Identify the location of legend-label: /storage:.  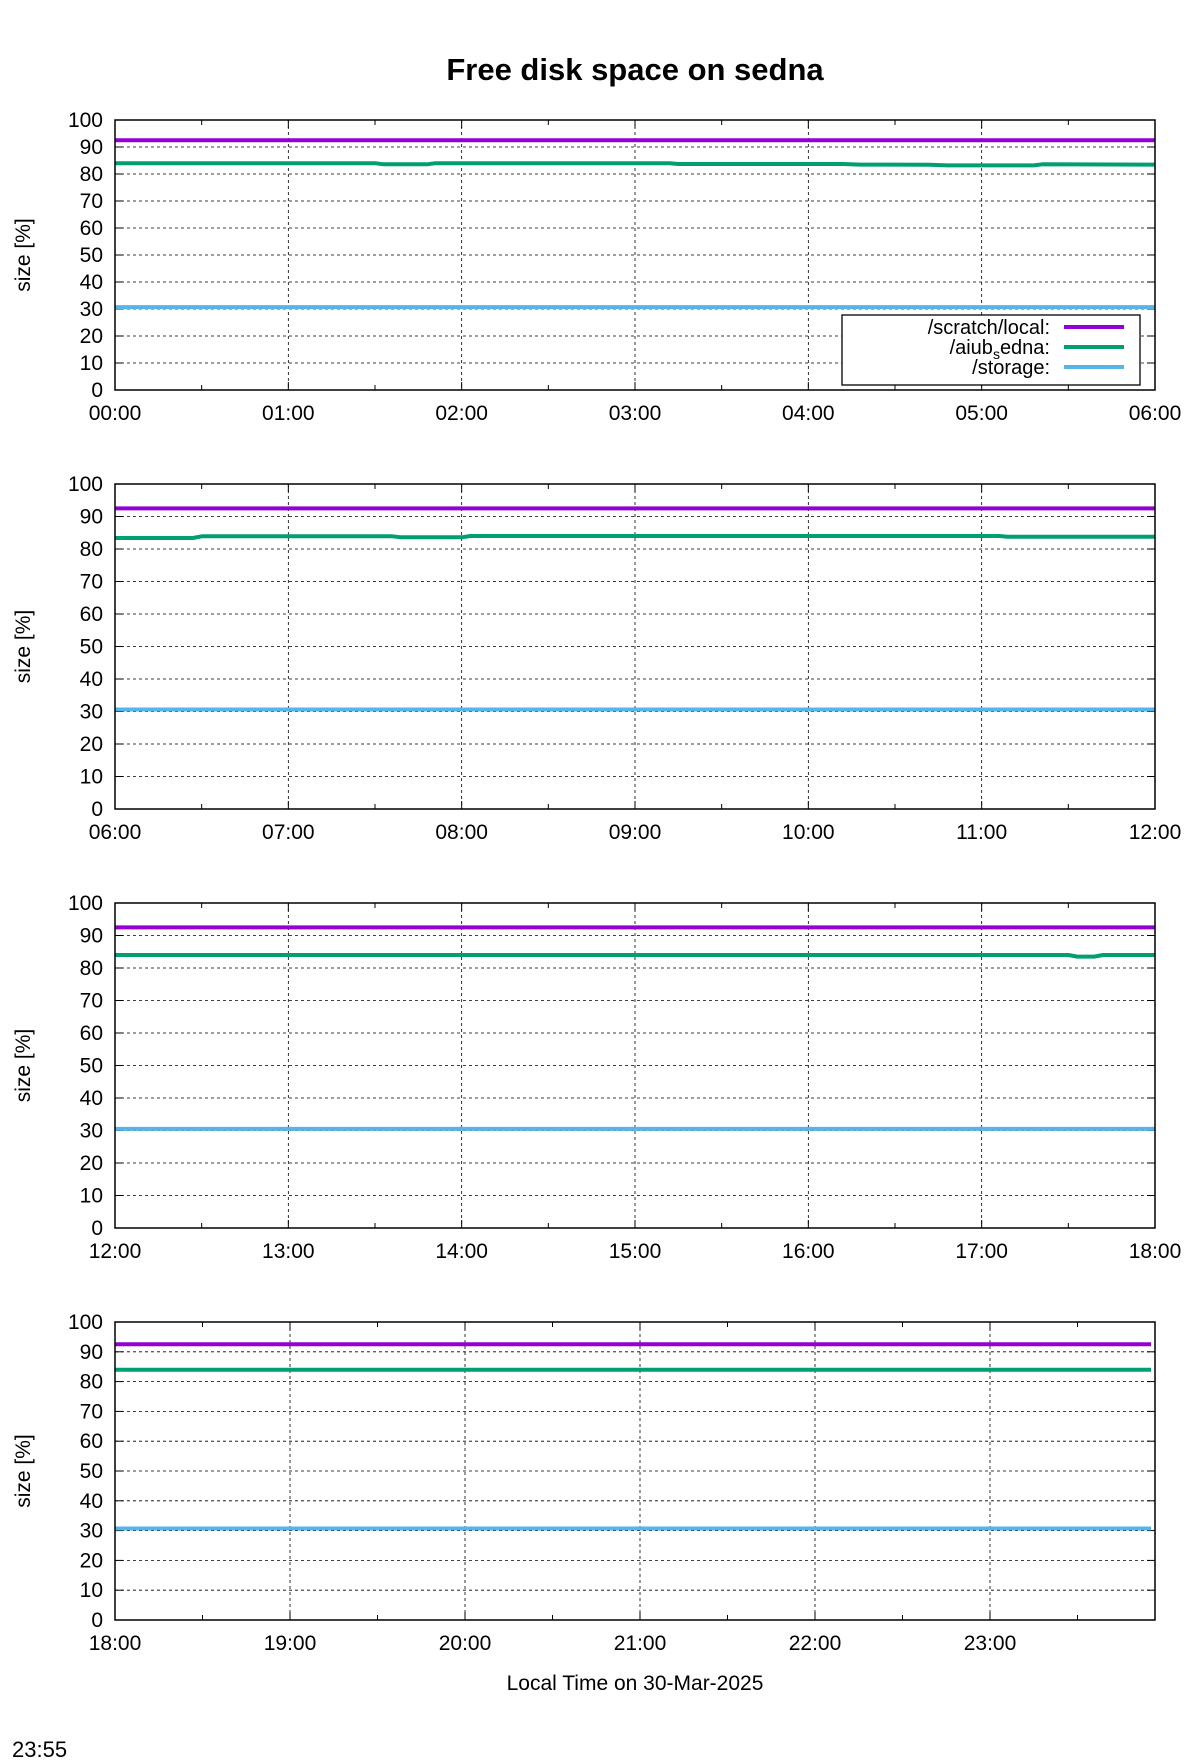
(1011, 368).